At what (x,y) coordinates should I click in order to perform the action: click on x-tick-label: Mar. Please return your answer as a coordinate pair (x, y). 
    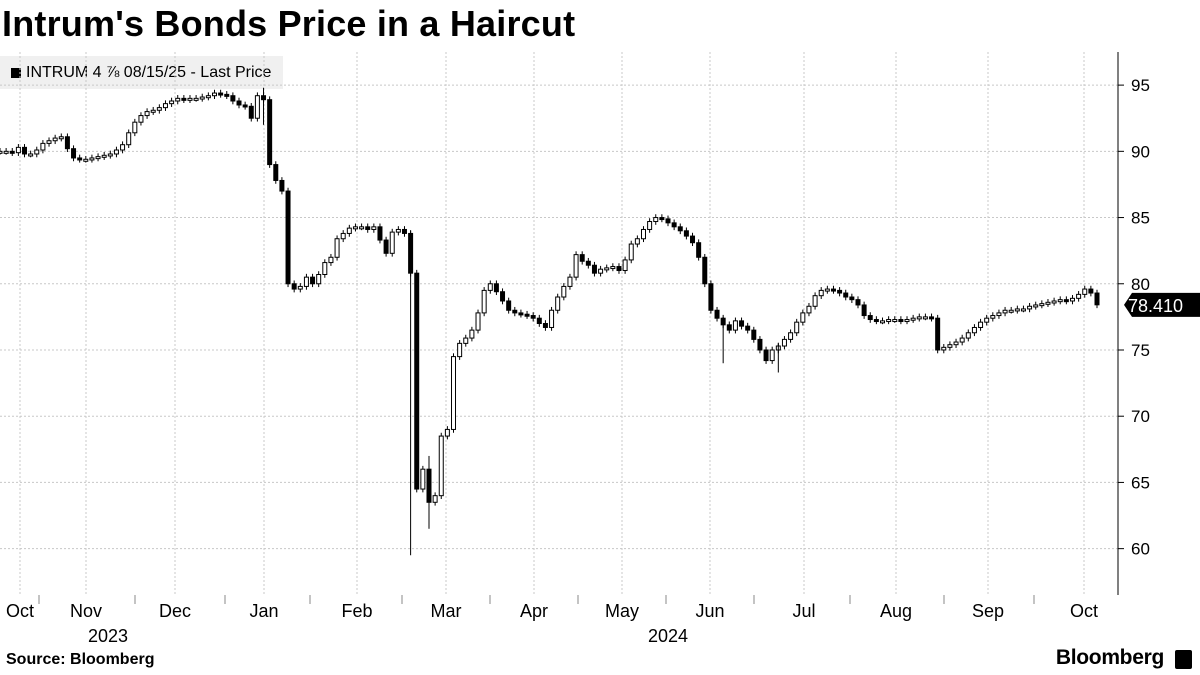
    Looking at the image, I should click on (446, 611).